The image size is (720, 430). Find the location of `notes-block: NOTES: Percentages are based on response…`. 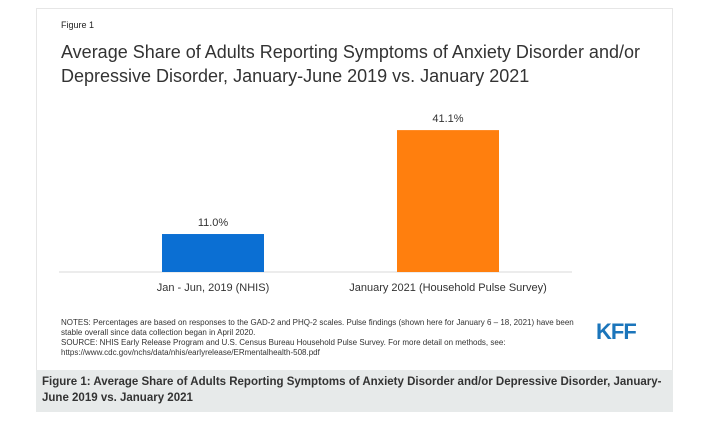

notes-block: NOTES: Percentages are based on response… is located at coordinates (321, 338).